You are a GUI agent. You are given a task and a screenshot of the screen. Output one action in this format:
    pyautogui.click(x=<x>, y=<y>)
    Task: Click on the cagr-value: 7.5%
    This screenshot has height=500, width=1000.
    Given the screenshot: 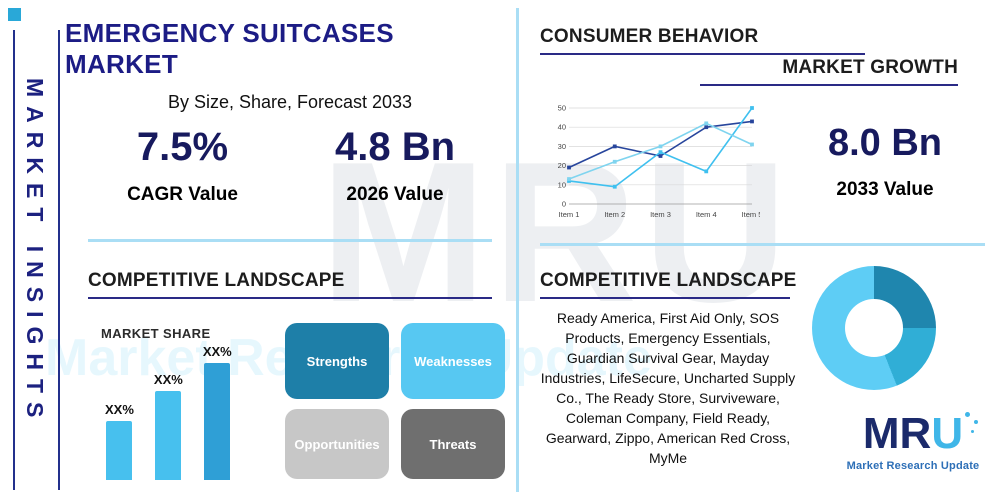 What is the action you would take?
    pyautogui.click(x=182, y=147)
    